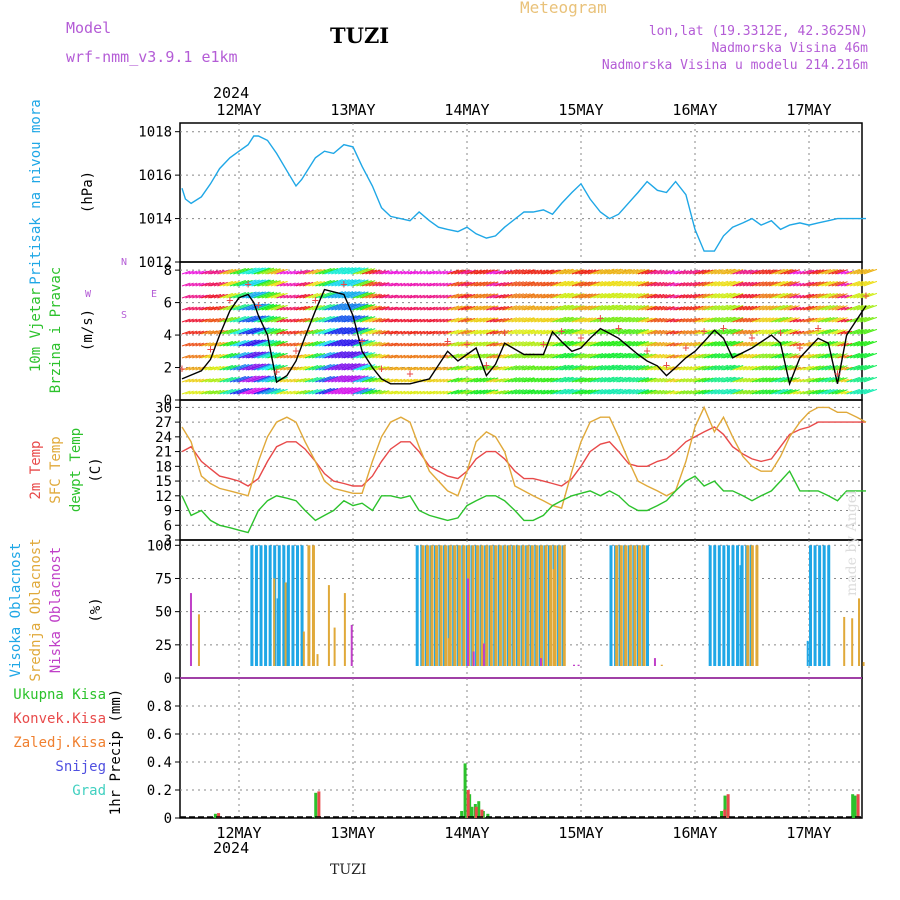  I want to click on lonlat-label: lon,lat (19.3312E, 42.3625N), so click(758, 31).